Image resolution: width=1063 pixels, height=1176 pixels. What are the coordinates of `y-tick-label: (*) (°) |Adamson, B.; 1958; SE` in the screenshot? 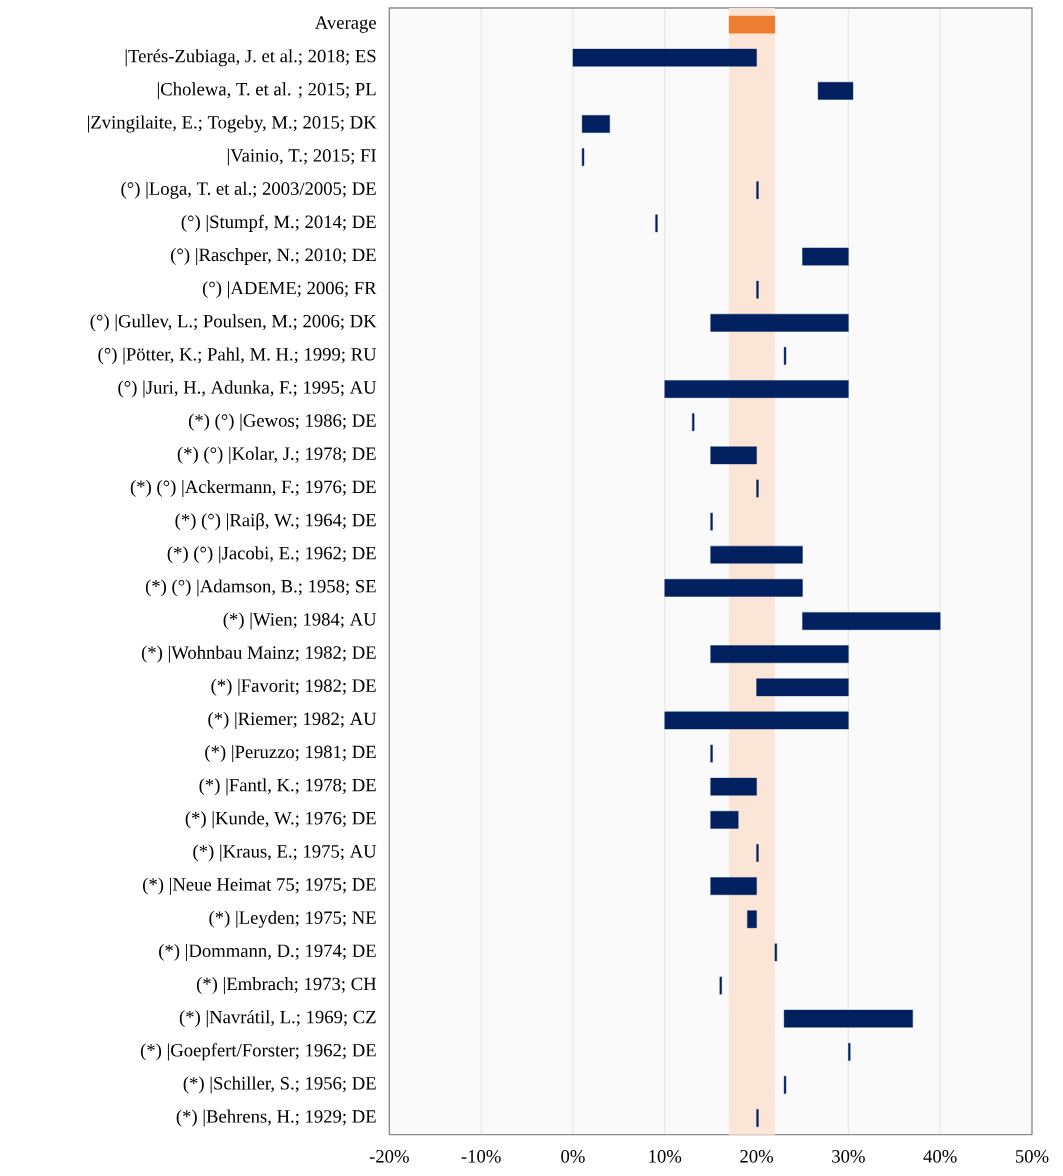 It's located at (261, 588).